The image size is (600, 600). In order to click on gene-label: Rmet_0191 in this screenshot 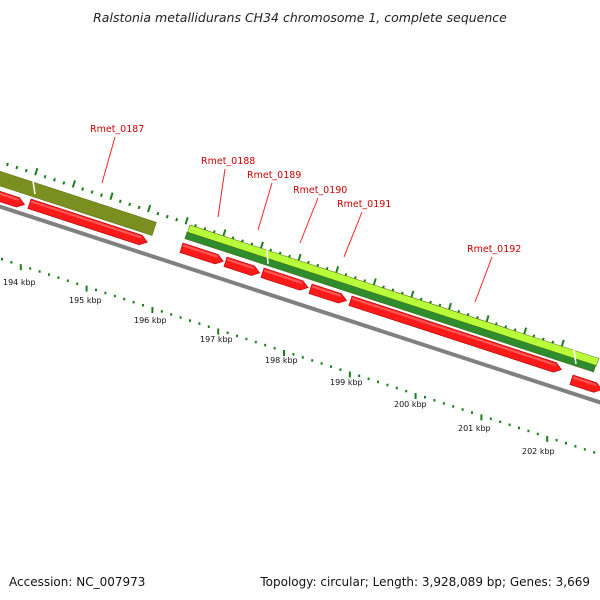, I will do `click(364, 204)`.